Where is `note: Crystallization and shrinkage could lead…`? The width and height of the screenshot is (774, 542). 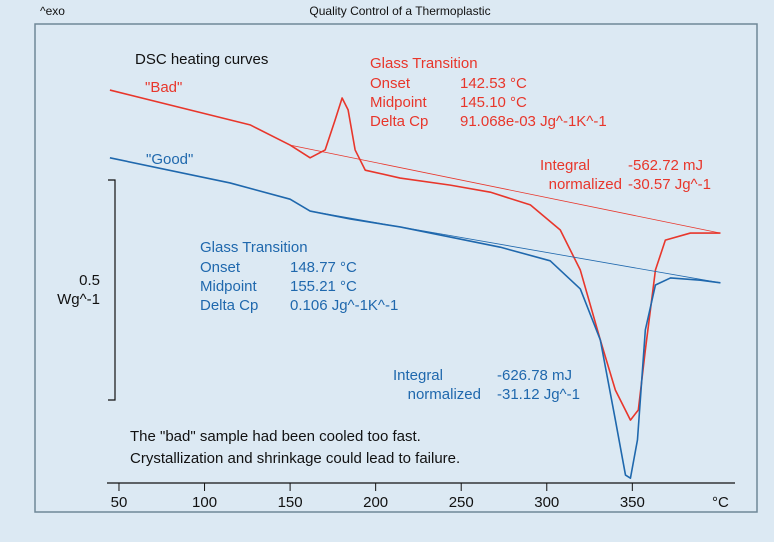
note: Crystallization and shrinkage could lead… is located at coordinates (295, 458).